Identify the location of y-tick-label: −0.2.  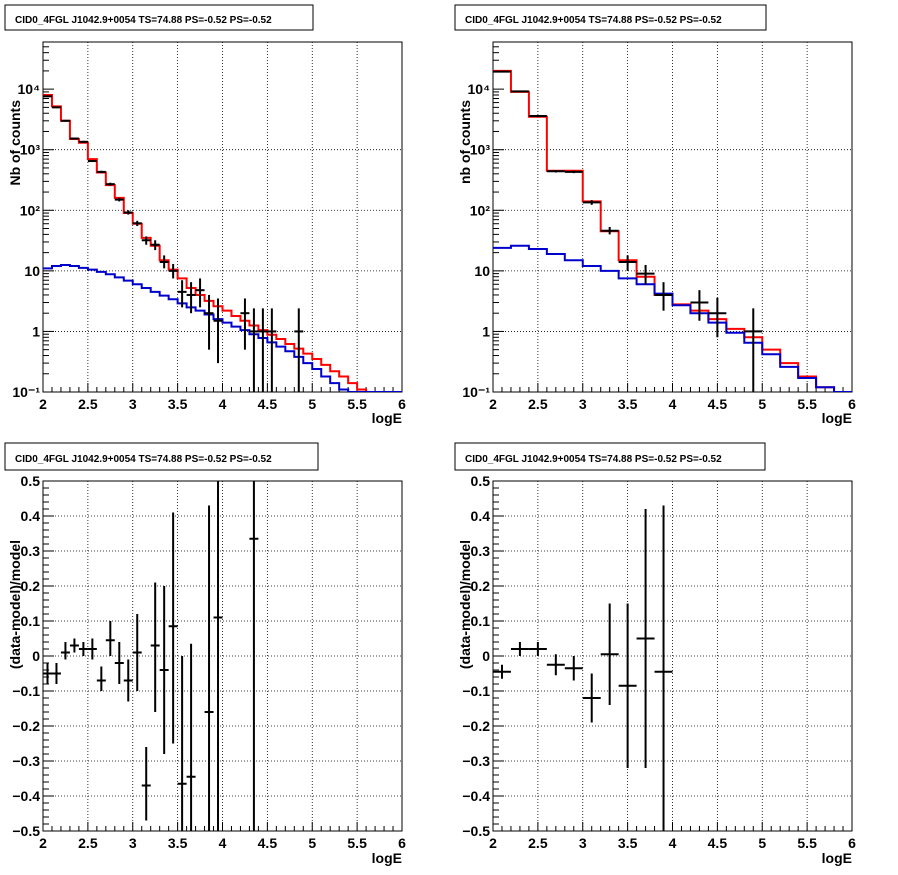
(476, 726).